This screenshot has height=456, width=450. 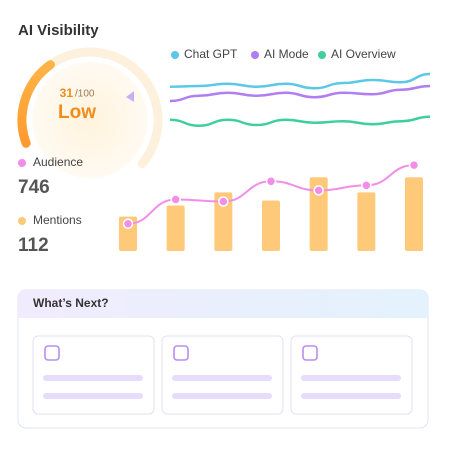 What do you see at coordinates (223, 304) in the screenshot?
I see `next-header` at bounding box center [223, 304].